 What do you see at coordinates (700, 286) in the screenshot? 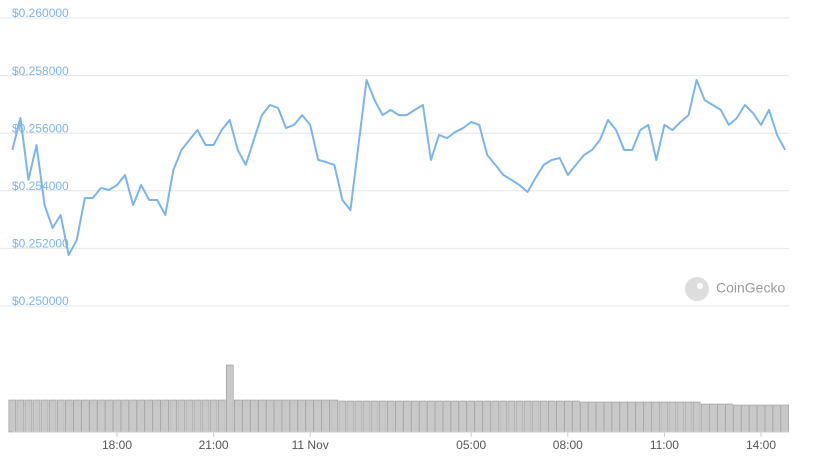
I see `watermark-icon-eye` at bounding box center [700, 286].